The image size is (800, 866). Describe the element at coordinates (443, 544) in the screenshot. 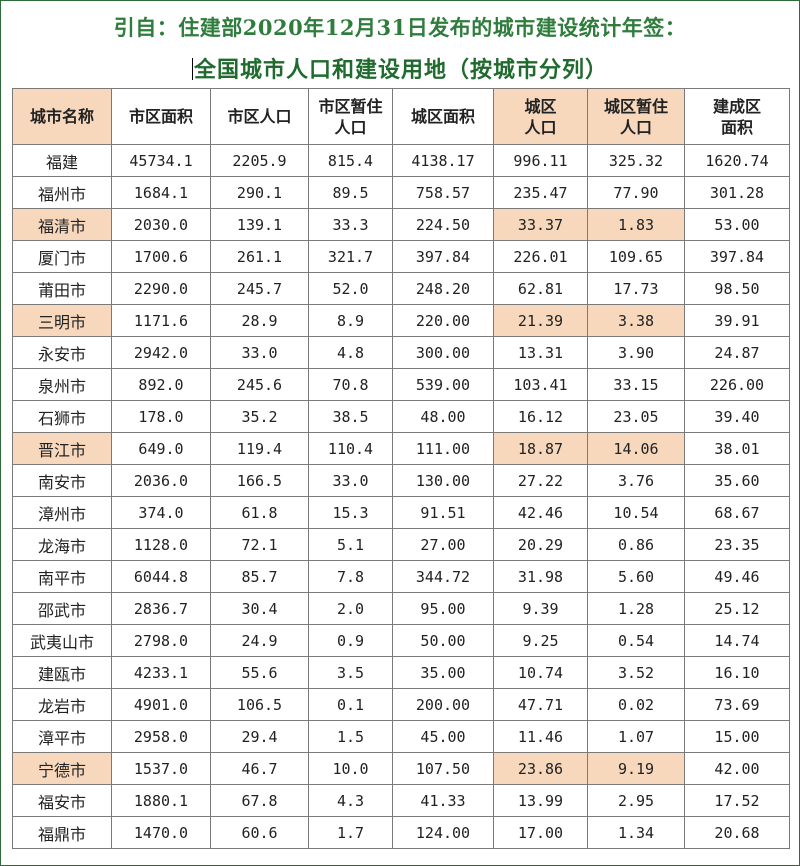

I see `value-cell: 27.00` at that location.